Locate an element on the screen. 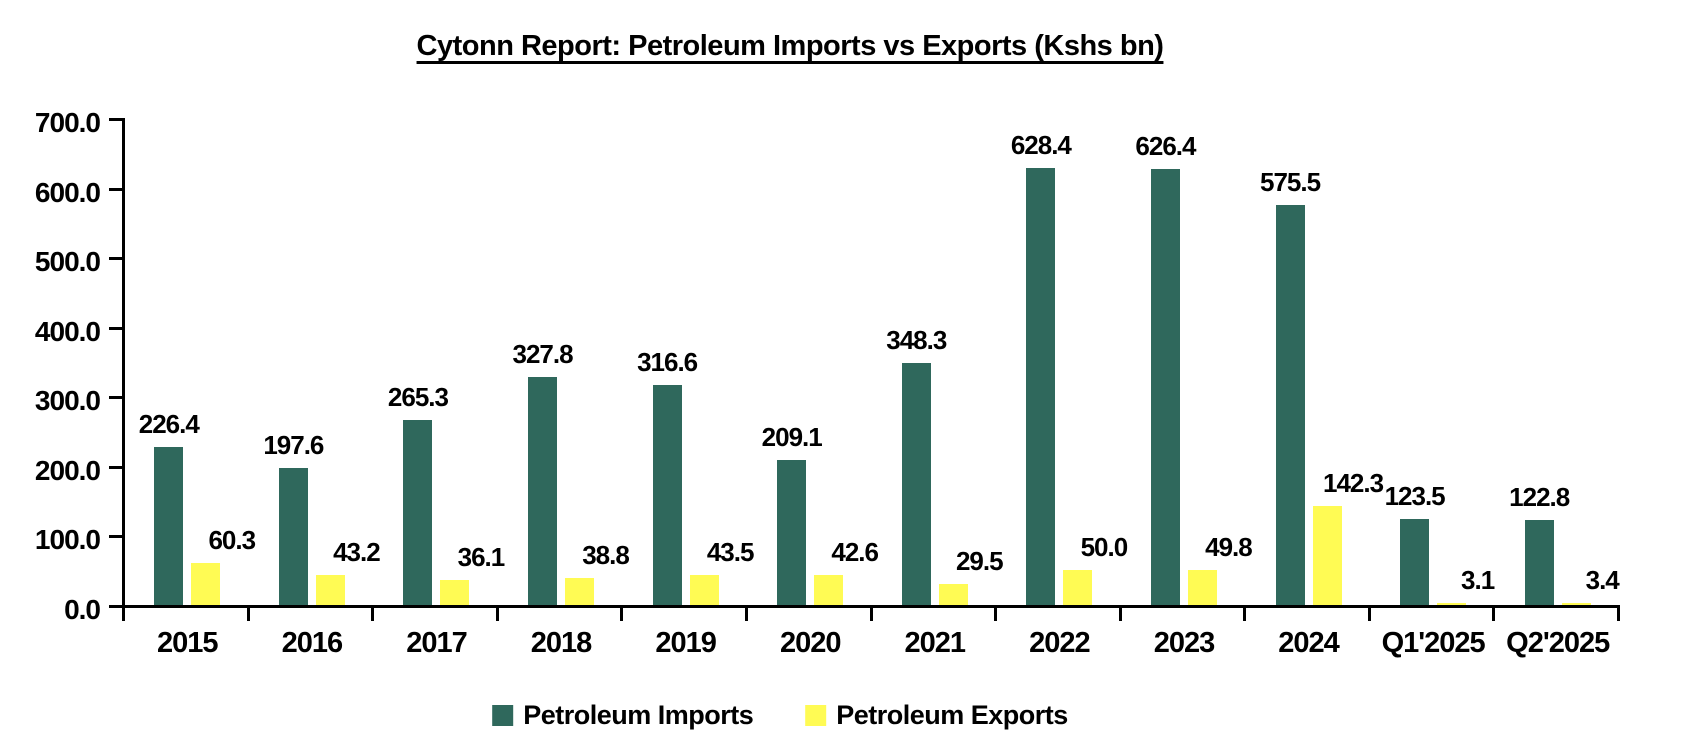 The width and height of the screenshot is (1692, 756). legend-label-imports: Petroleum Imports is located at coordinates (638, 715).